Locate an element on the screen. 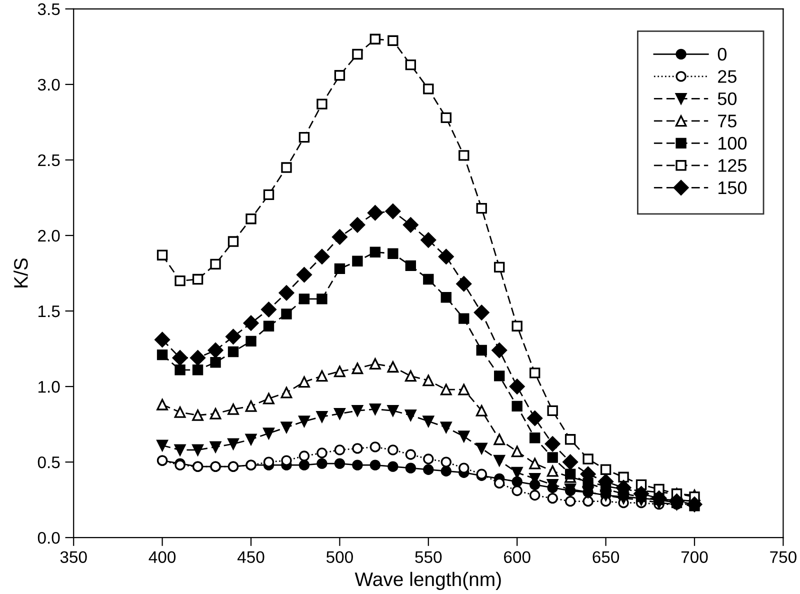  x-tick-label: 550 is located at coordinates (428, 557).